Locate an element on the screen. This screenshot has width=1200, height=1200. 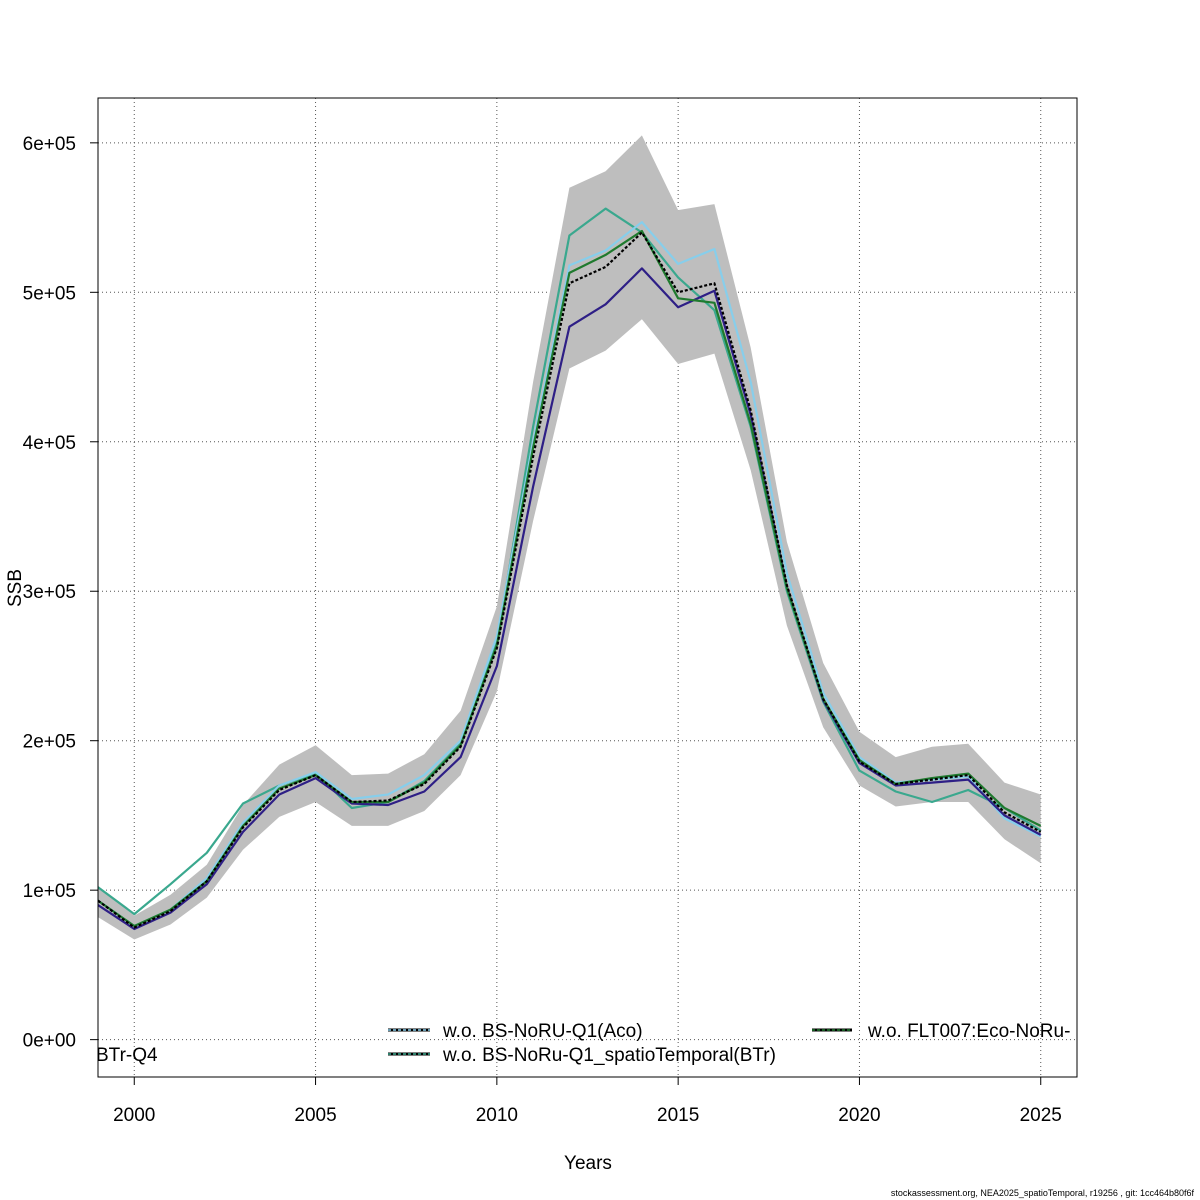
y-tick-label: 6e+05 is located at coordinates (49, 144).